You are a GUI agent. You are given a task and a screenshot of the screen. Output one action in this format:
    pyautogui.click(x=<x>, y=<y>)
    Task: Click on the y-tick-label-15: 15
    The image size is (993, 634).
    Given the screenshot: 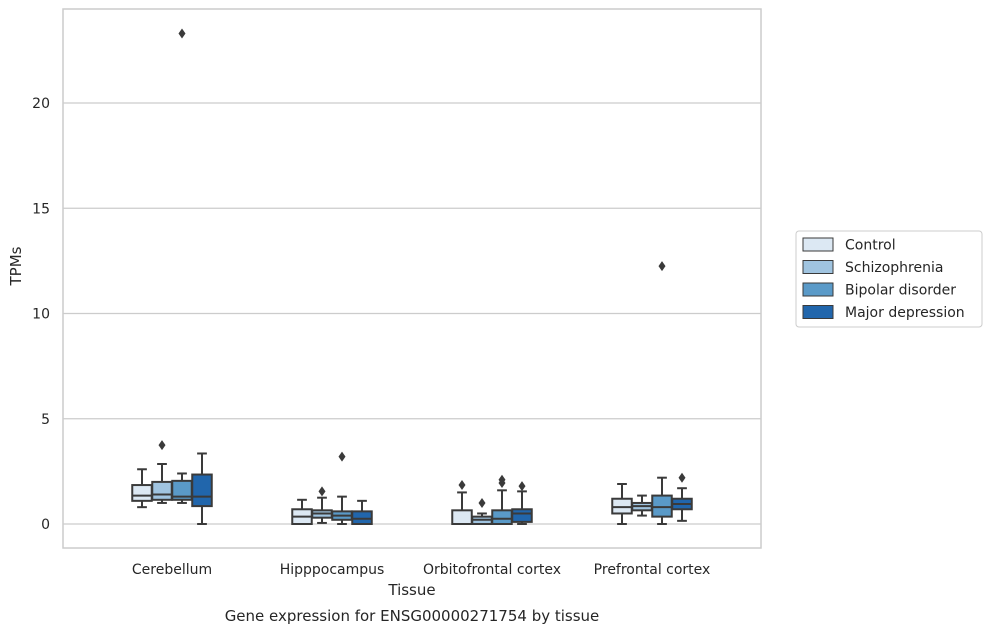 What is the action you would take?
    pyautogui.click(x=41, y=209)
    